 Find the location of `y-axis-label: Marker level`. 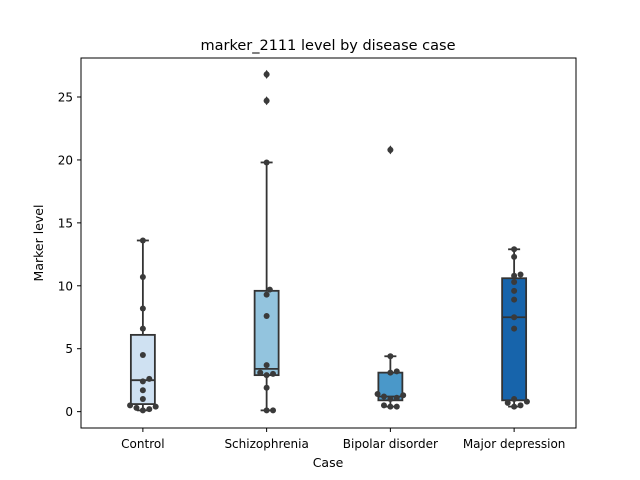

y-axis-label: Marker level is located at coordinates (38, 243).